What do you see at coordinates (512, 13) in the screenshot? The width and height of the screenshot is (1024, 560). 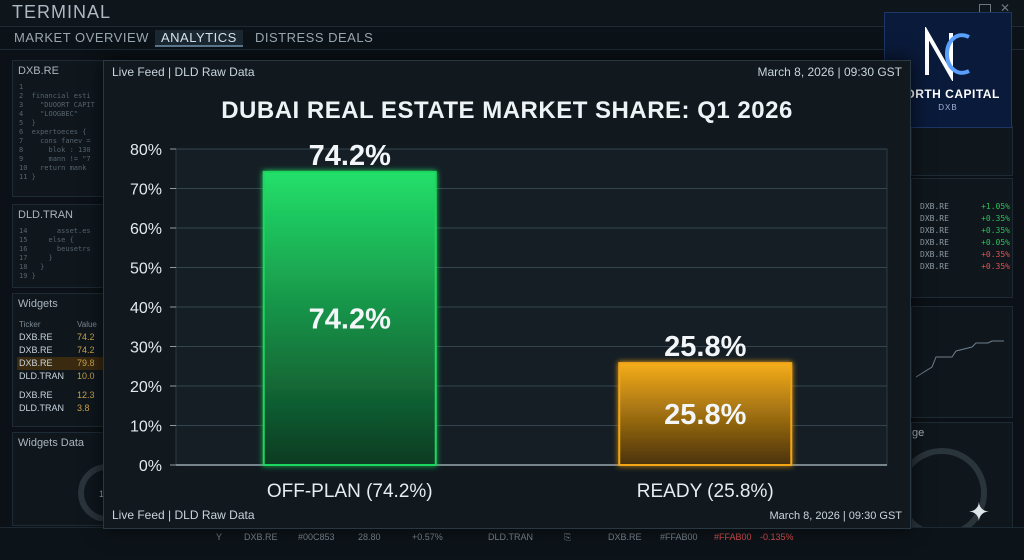 I see `title-bar: TERMINAL ✕` at bounding box center [512, 13].